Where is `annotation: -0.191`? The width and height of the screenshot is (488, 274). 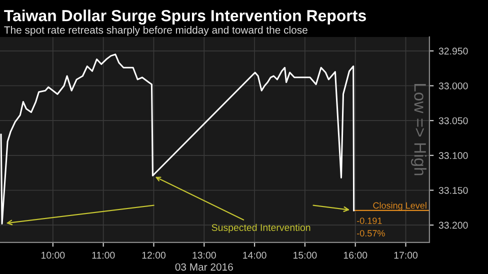
annotation: -0.191 is located at coordinates (369, 221).